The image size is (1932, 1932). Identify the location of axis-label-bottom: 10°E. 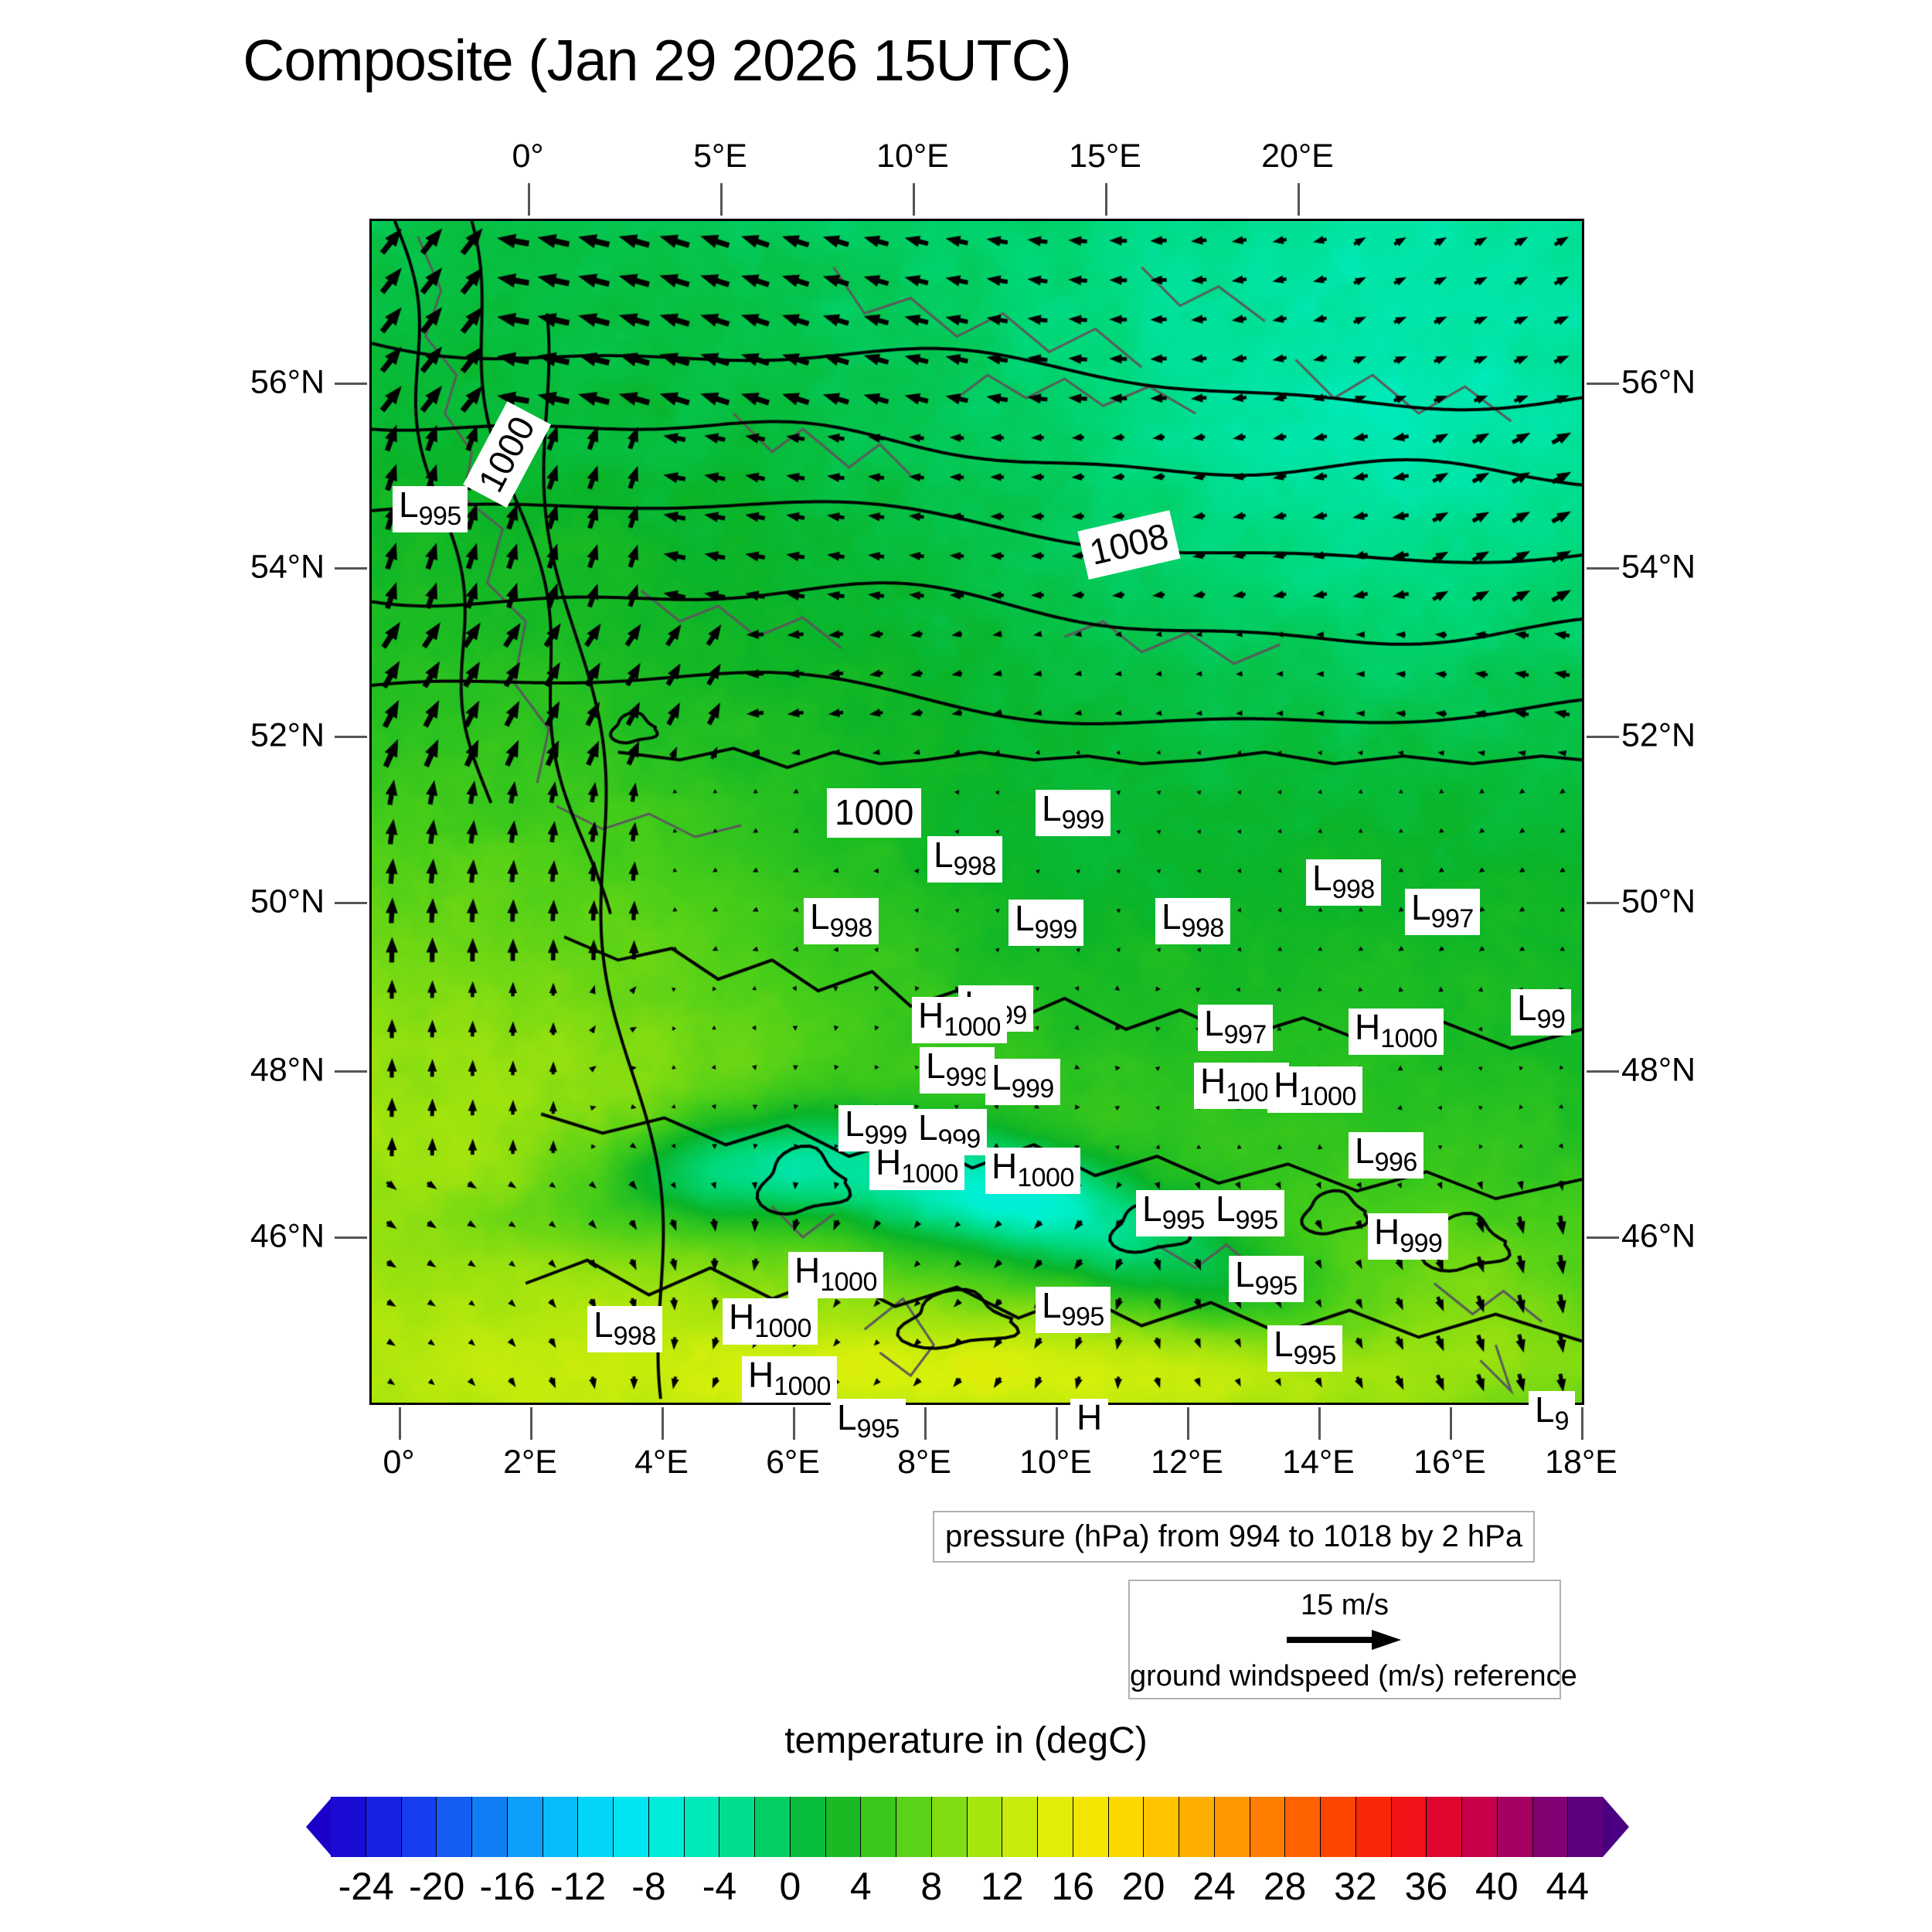
(1056, 1462).